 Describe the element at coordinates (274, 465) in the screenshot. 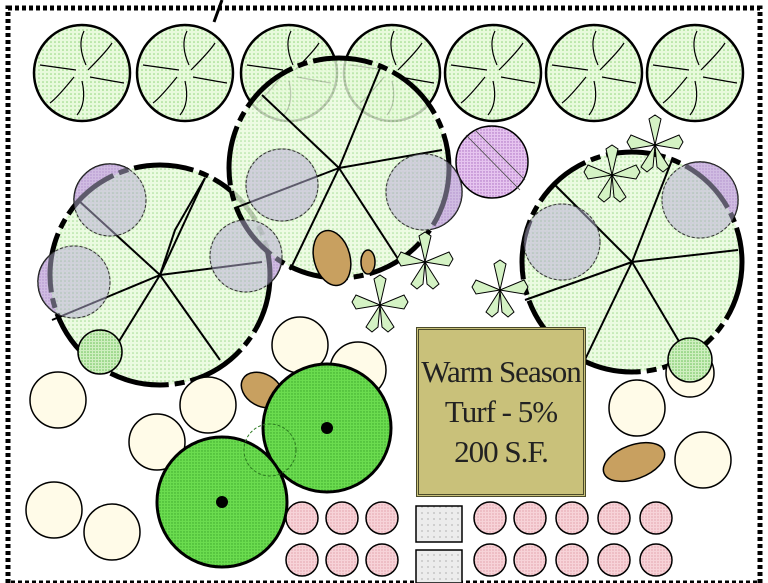

I see `specimen-trees` at that location.